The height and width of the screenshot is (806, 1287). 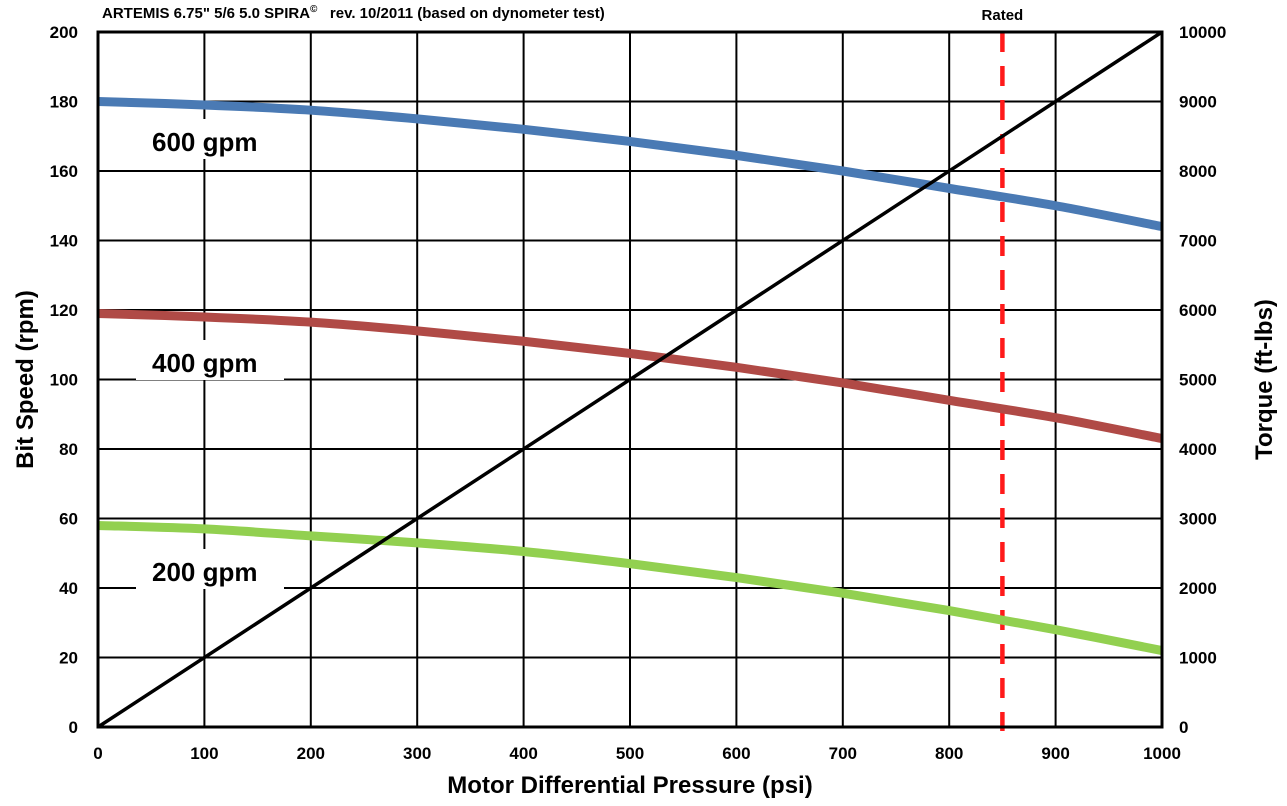 What do you see at coordinates (1198, 380) in the screenshot?
I see `y2-tick-label: 5000` at bounding box center [1198, 380].